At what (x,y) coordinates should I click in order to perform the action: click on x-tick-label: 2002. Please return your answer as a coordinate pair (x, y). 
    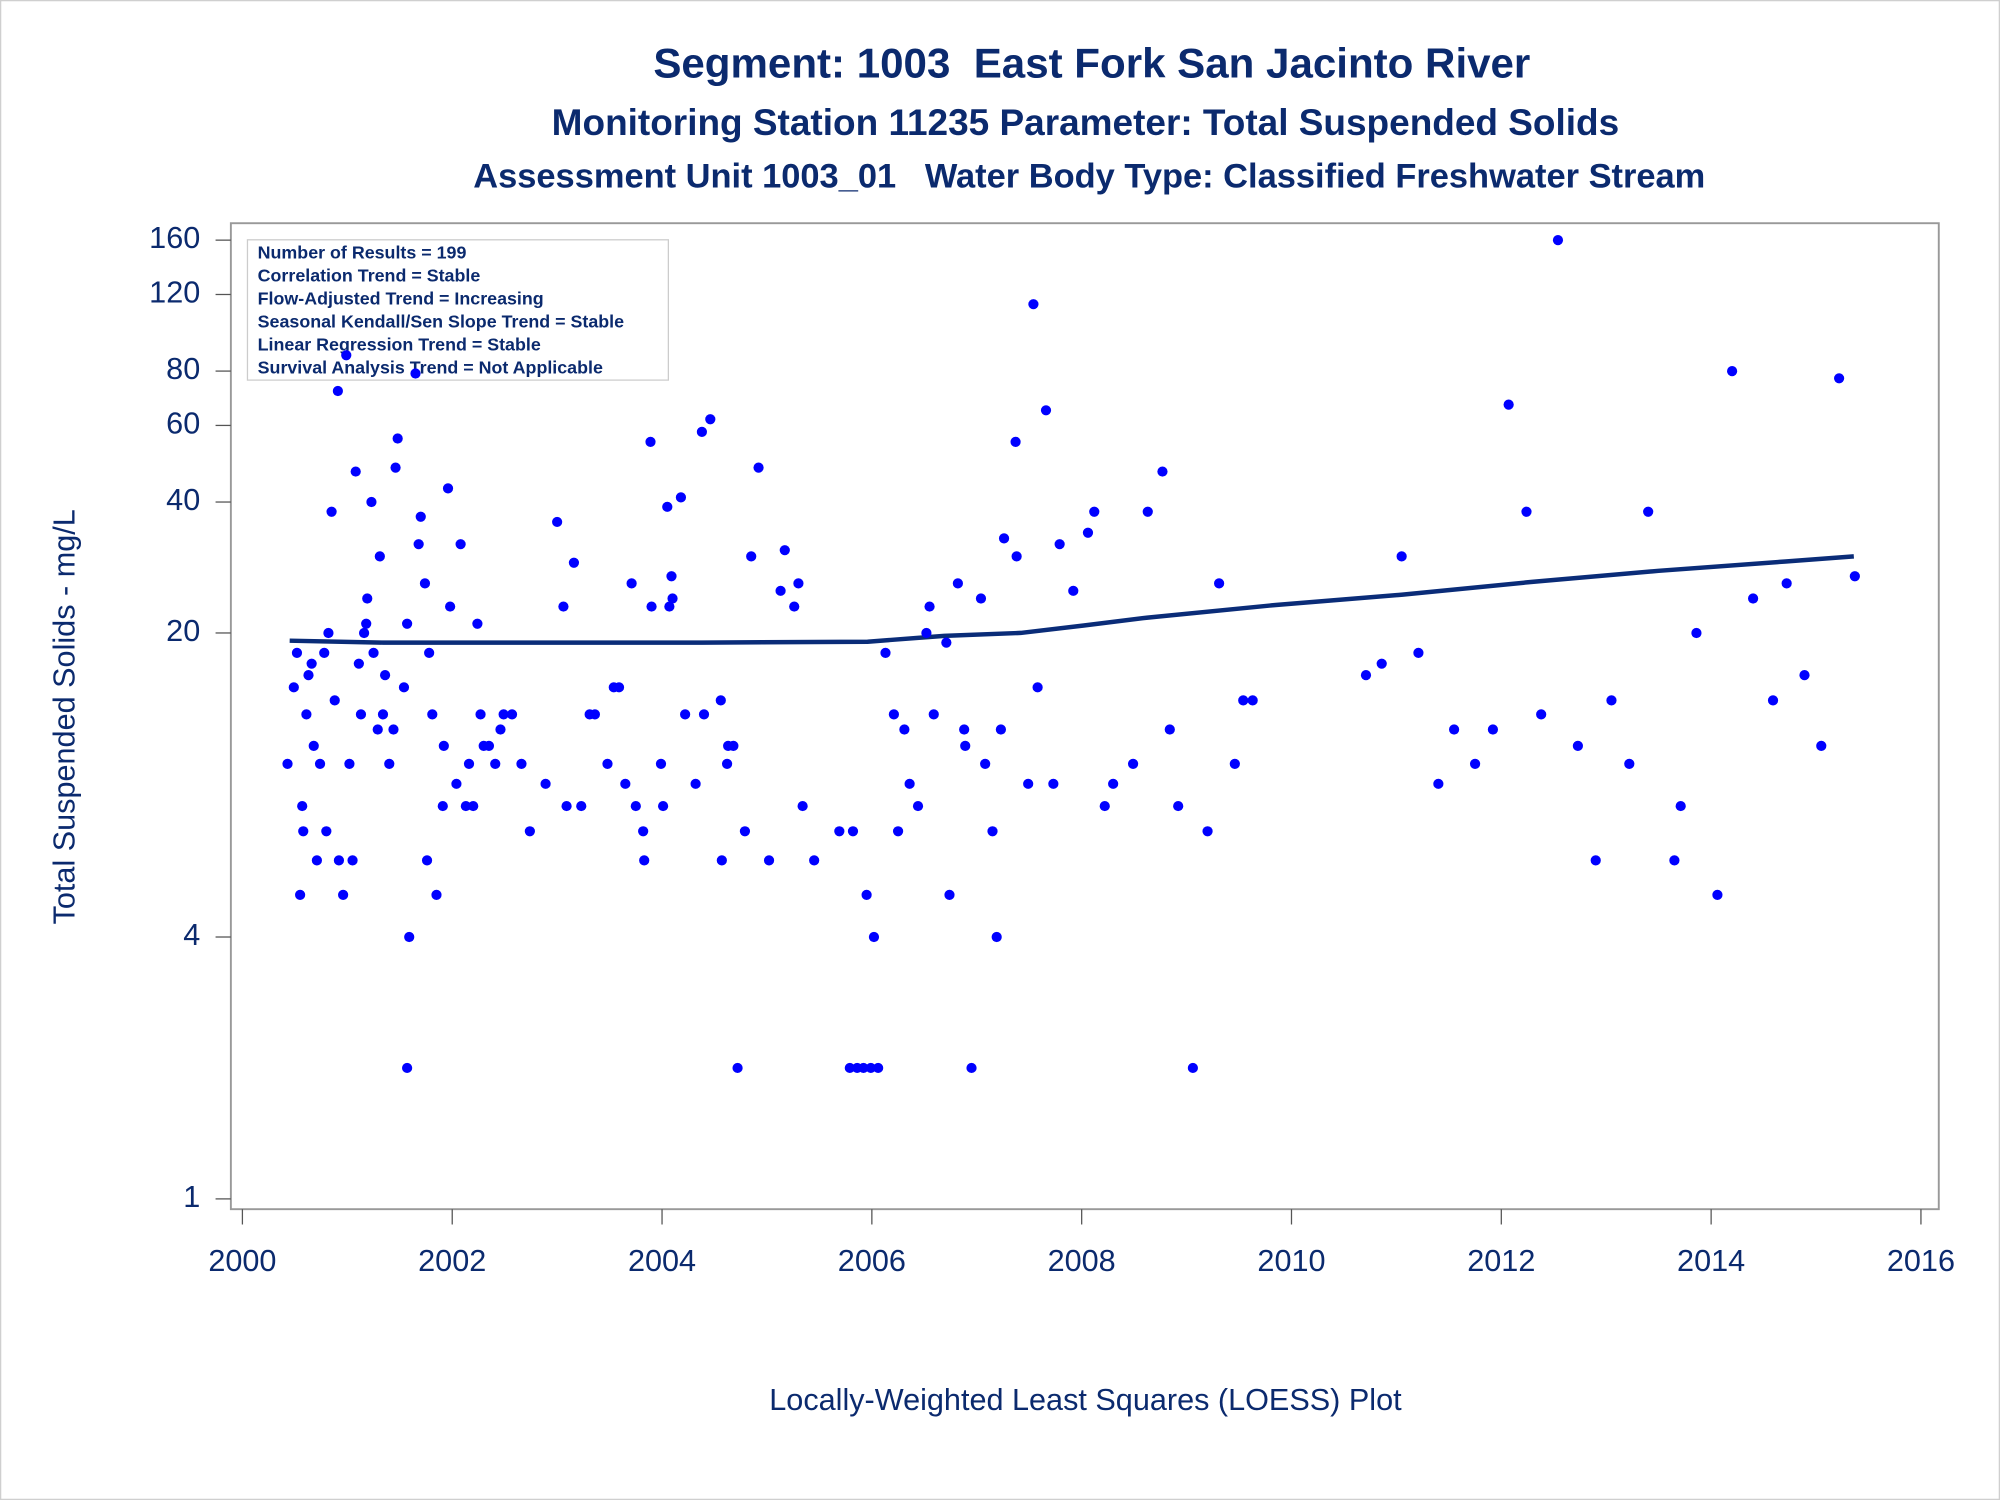
    Looking at the image, I should click on (452, 1261).